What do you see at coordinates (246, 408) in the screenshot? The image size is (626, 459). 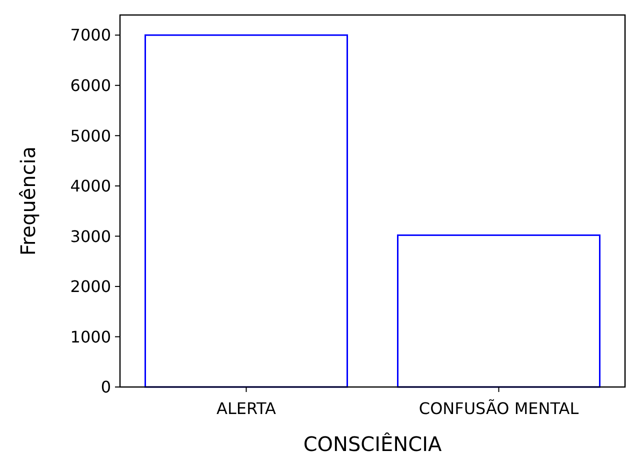 I see `x-tick-label: ALERTA` at bounding box center [246, 408].